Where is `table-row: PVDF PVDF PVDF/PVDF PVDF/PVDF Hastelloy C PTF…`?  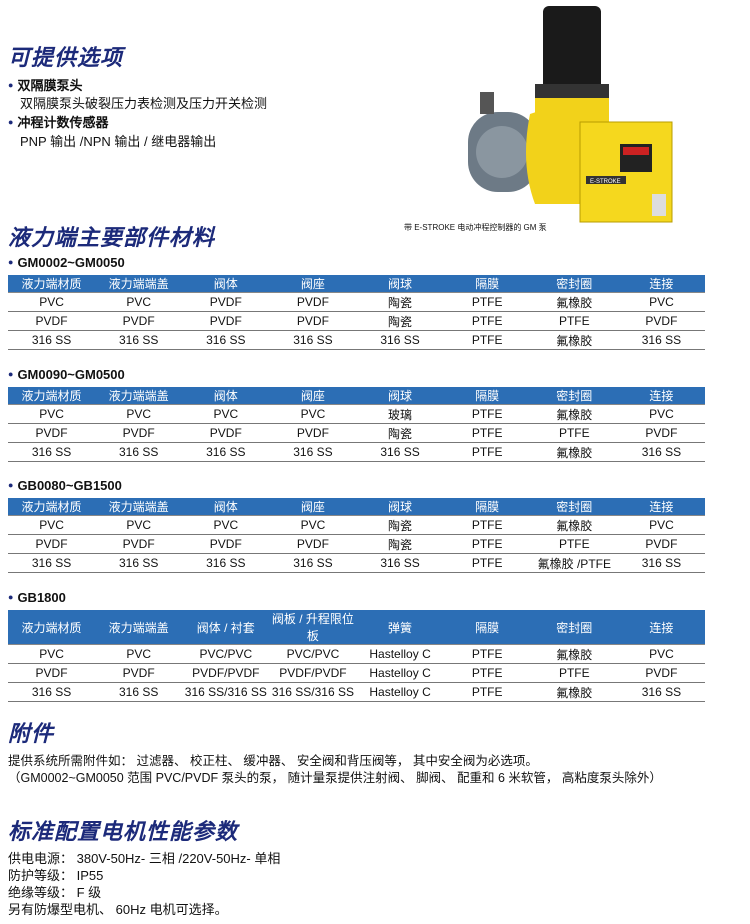 table-row: PVDF PVDF PVDF/PVDF PVDF/PVDF Hastelloy C PTF… is located at coordinates (356, 673).